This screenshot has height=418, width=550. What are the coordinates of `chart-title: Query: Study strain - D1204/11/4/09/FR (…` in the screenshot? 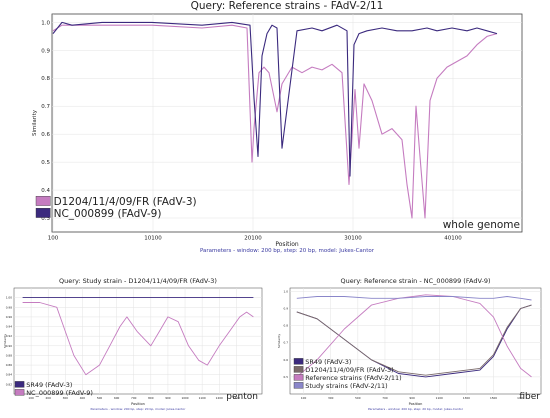 It's located at (138, 281).